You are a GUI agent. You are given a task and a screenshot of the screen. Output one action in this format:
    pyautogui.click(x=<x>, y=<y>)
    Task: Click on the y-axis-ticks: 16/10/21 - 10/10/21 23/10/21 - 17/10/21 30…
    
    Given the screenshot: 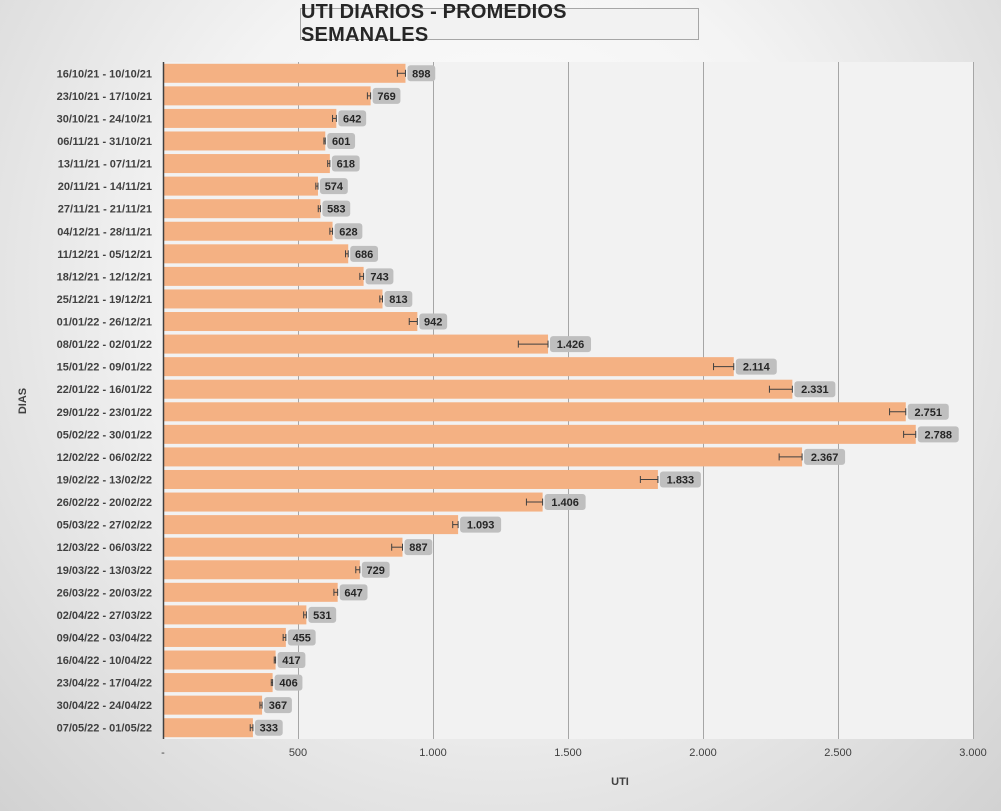 What is the action you would take?
    pyautogui.click(x=104, y=401)
    